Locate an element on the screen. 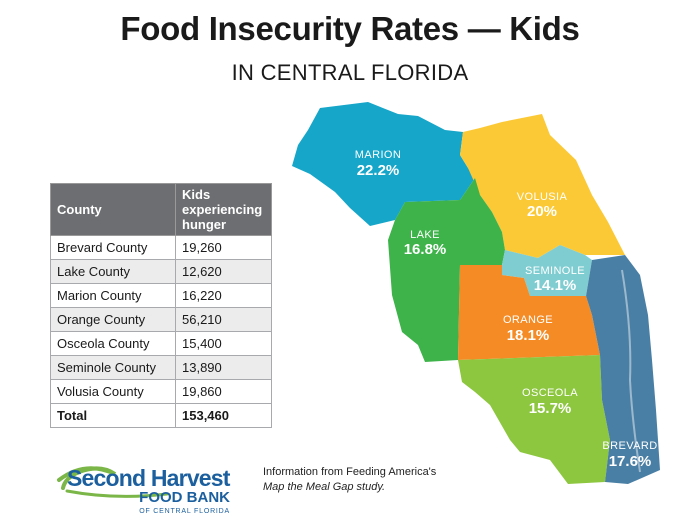  table-row: Lake County 12,620 is located at coordinates (161, 271).